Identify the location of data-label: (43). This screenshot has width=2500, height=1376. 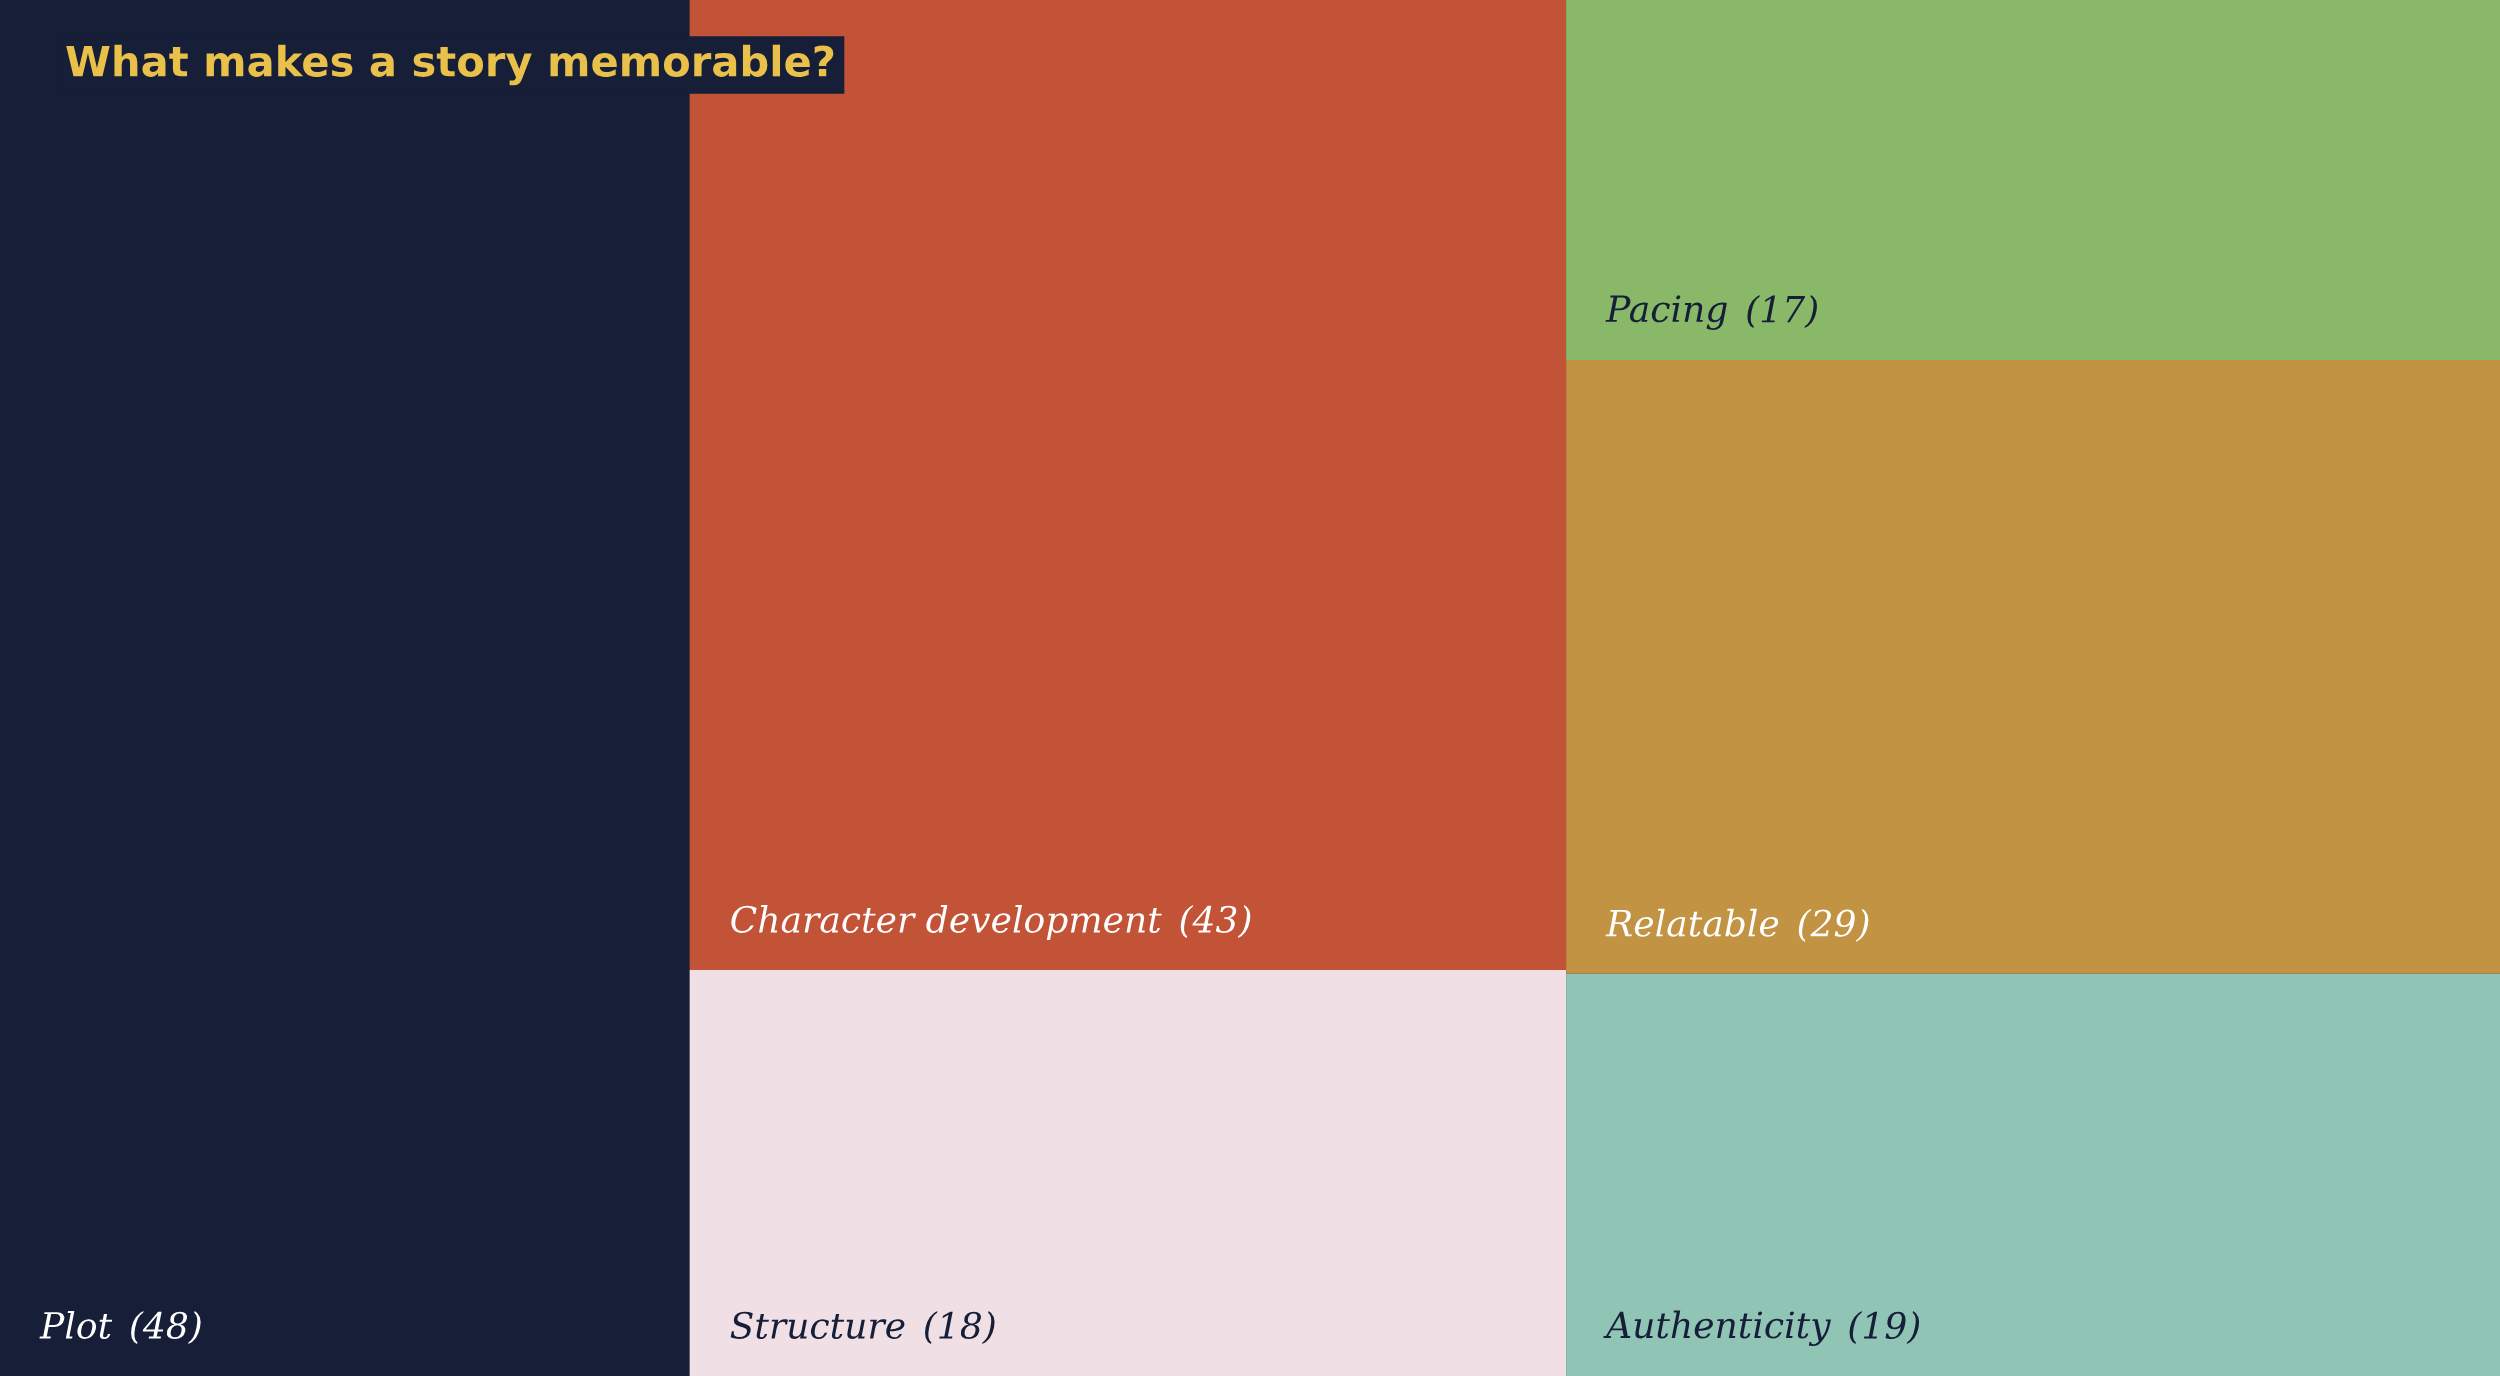
(1215, 922).